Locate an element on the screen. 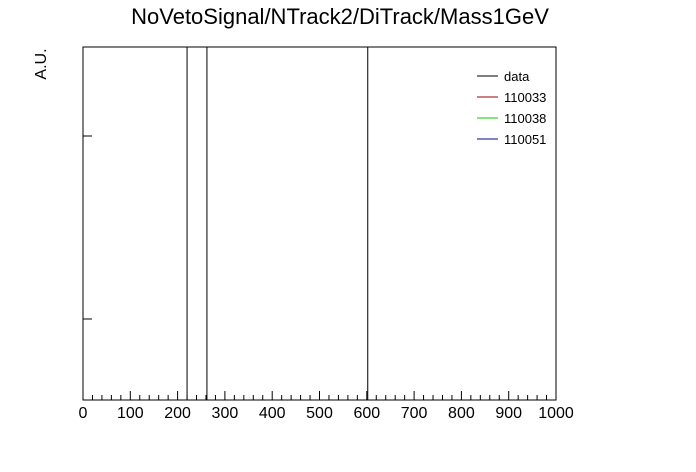 This screenshot has height=472, width=696. y-axis-ticks is located at coordinates (87, 227).